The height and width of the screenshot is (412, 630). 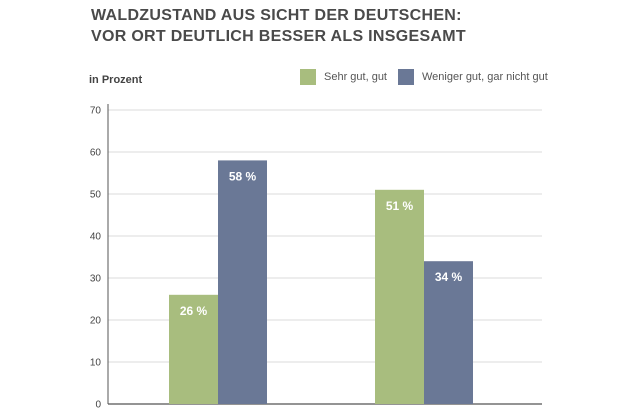 I want to click on y-tick-label: 60, so click(x=96, y=153).